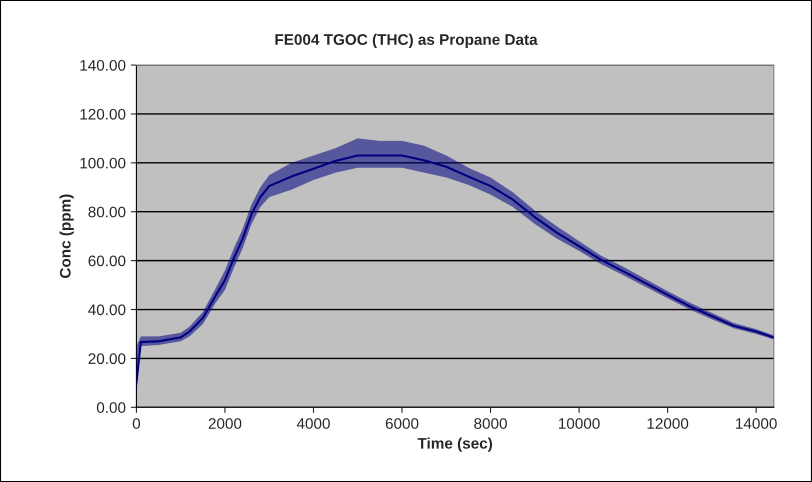 Image resolution: width=812 pixels, height=482 pixels. Describe the element at coordinates (313, 423) in the screenshot. I see `x-tick-label: 4000` at that location.